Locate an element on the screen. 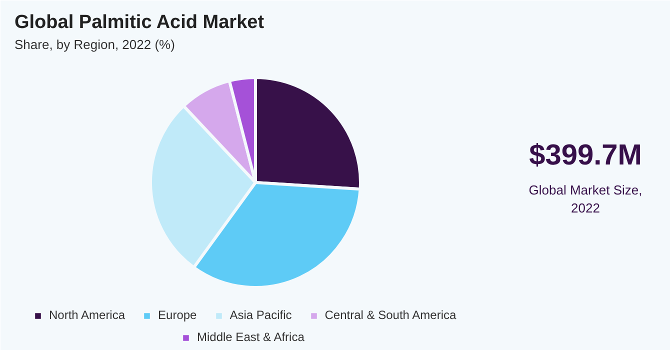 This screenshot has width=670, height=350. text: Global Market Size, 2022 is located at coordinates (585, 199).